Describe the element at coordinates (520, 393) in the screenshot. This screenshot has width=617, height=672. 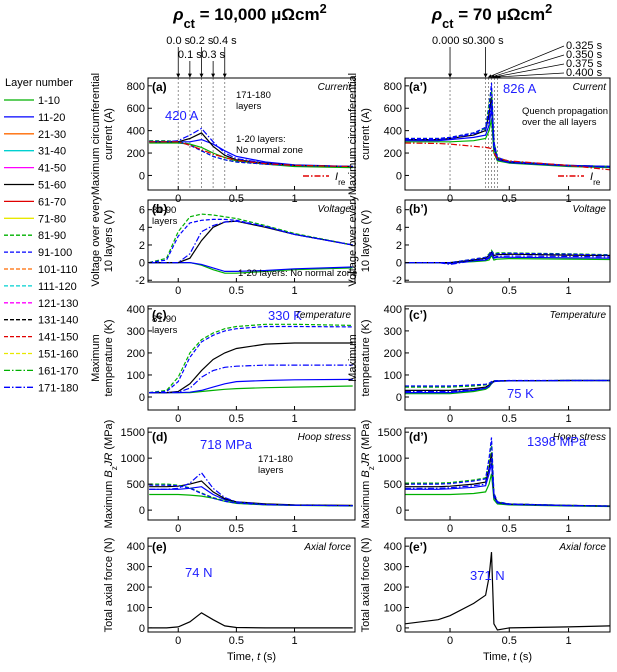
I see `annotation: 75 K` at that location.